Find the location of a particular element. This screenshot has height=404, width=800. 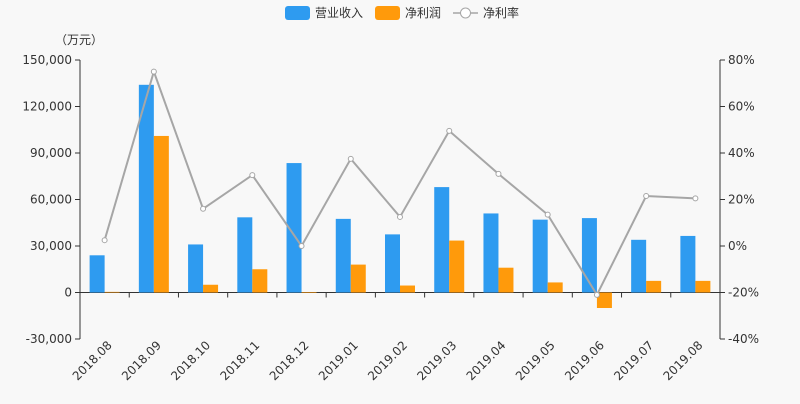

legend-label: 净利率 is located at coordinates (501, 12).